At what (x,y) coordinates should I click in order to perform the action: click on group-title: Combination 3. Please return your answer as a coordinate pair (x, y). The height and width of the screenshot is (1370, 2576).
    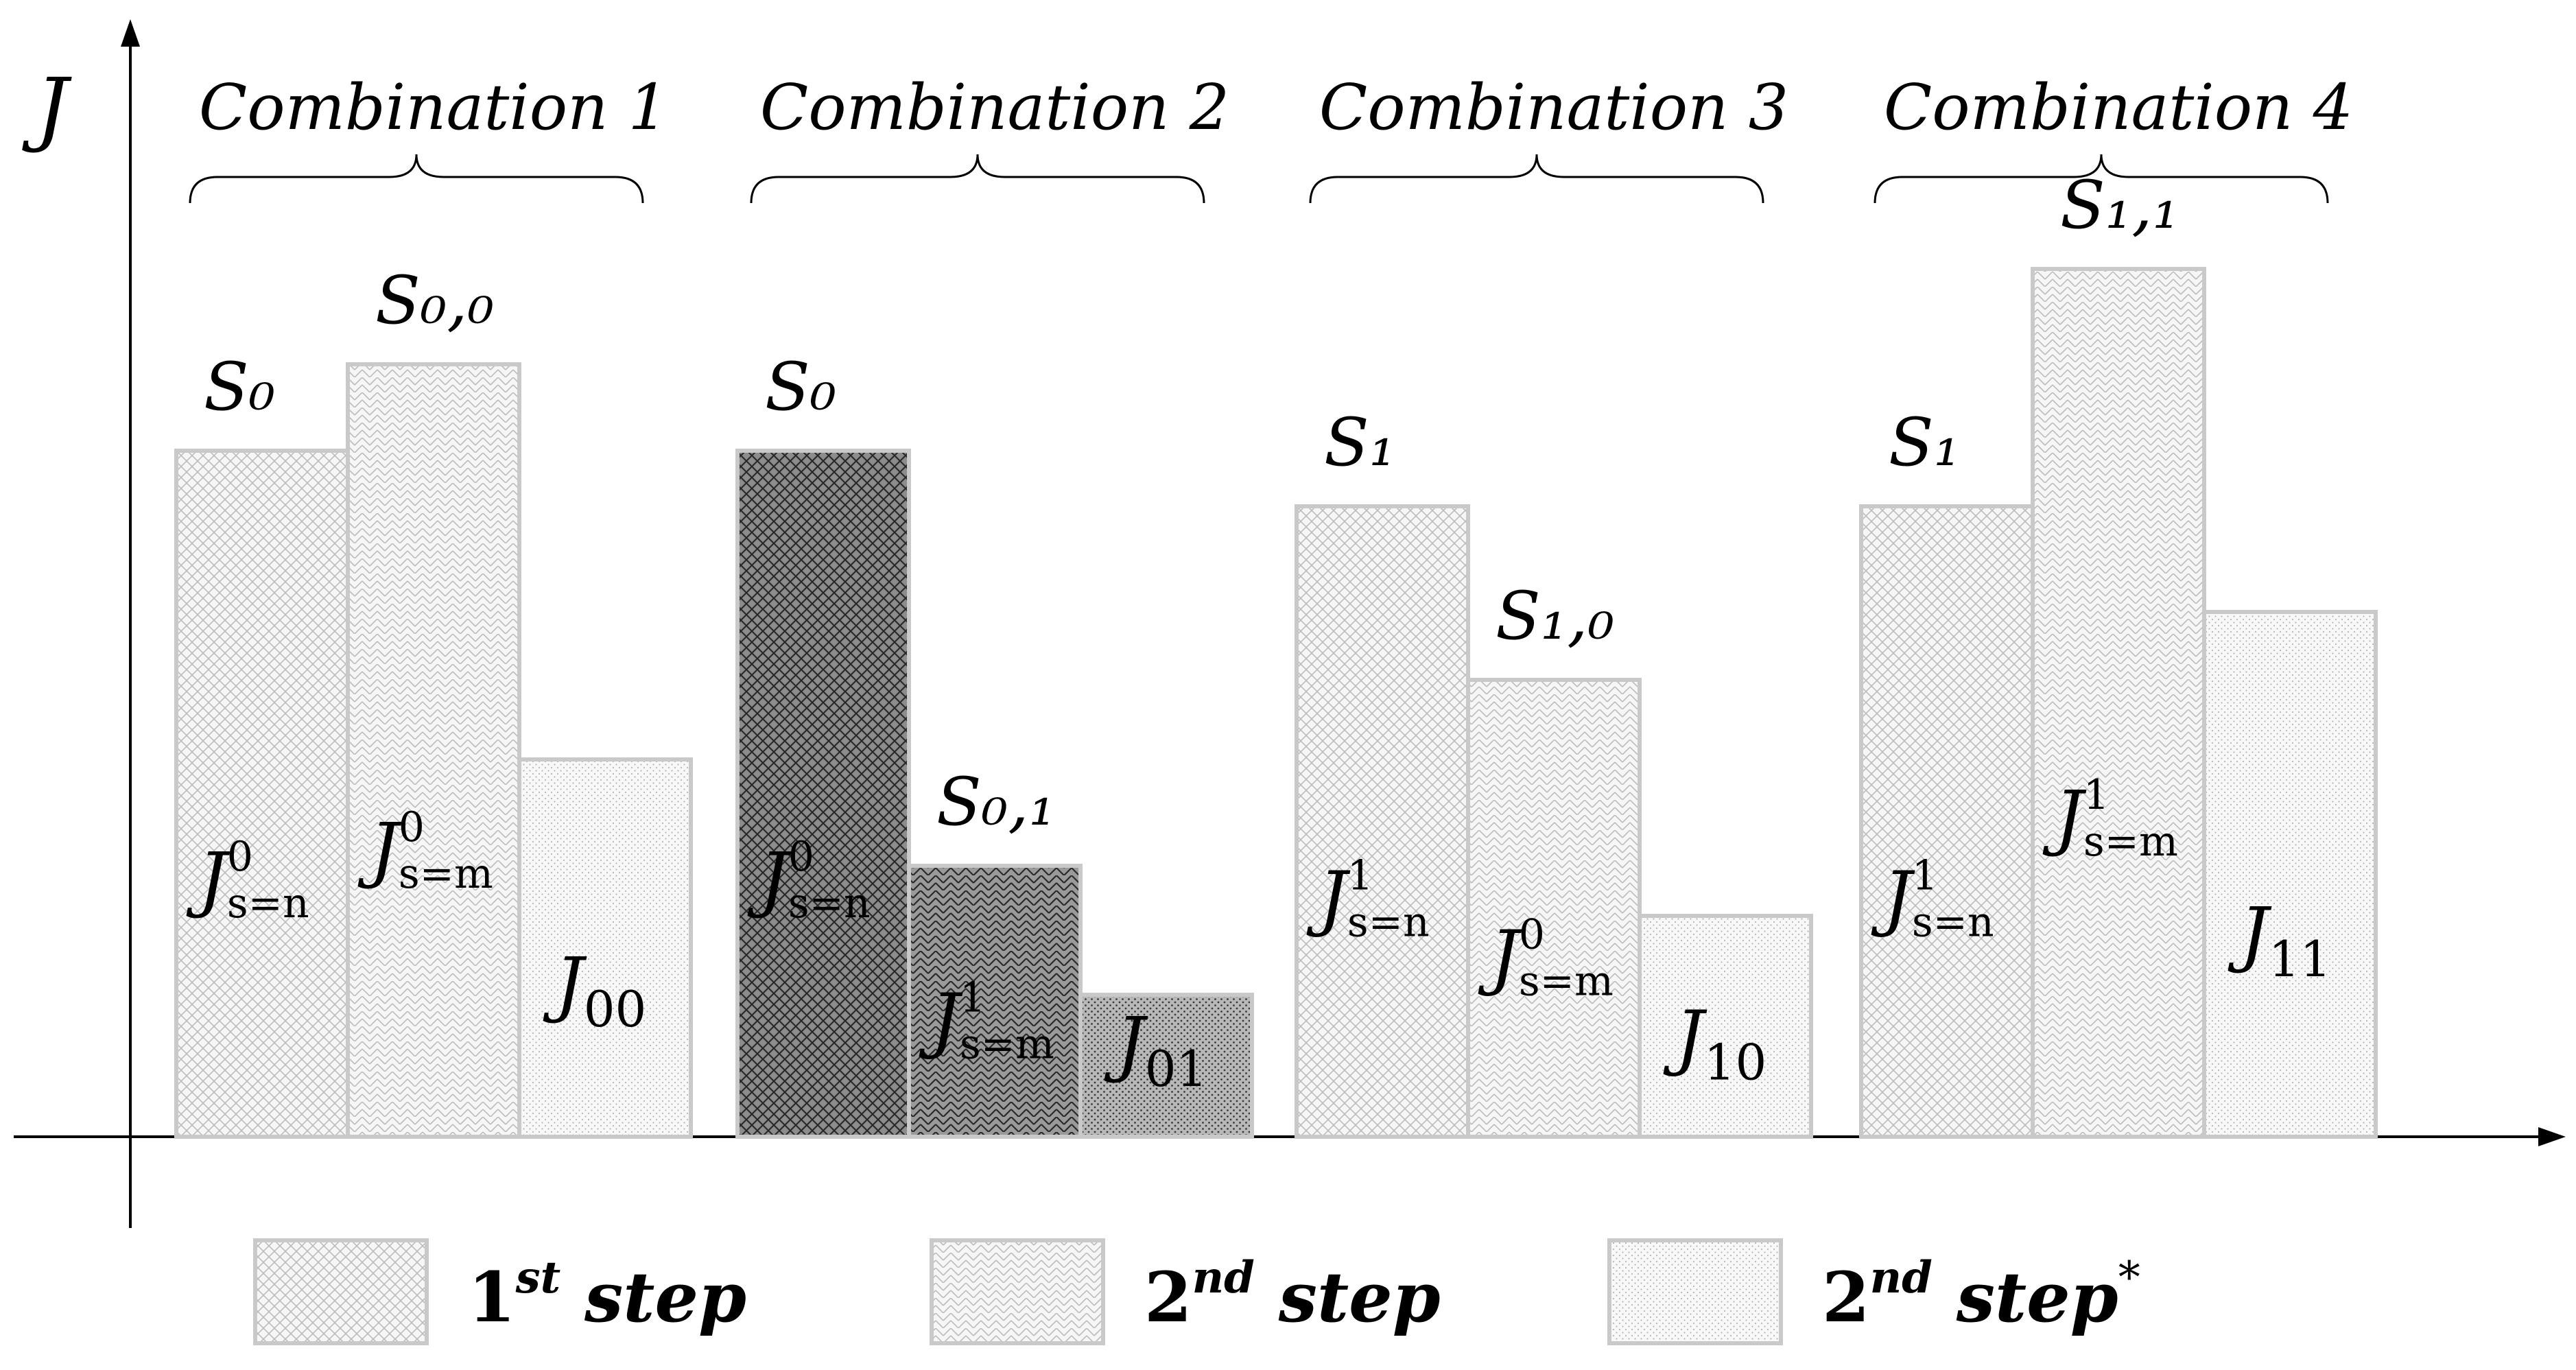
    Looking at the image, I should click on (1553, 107).